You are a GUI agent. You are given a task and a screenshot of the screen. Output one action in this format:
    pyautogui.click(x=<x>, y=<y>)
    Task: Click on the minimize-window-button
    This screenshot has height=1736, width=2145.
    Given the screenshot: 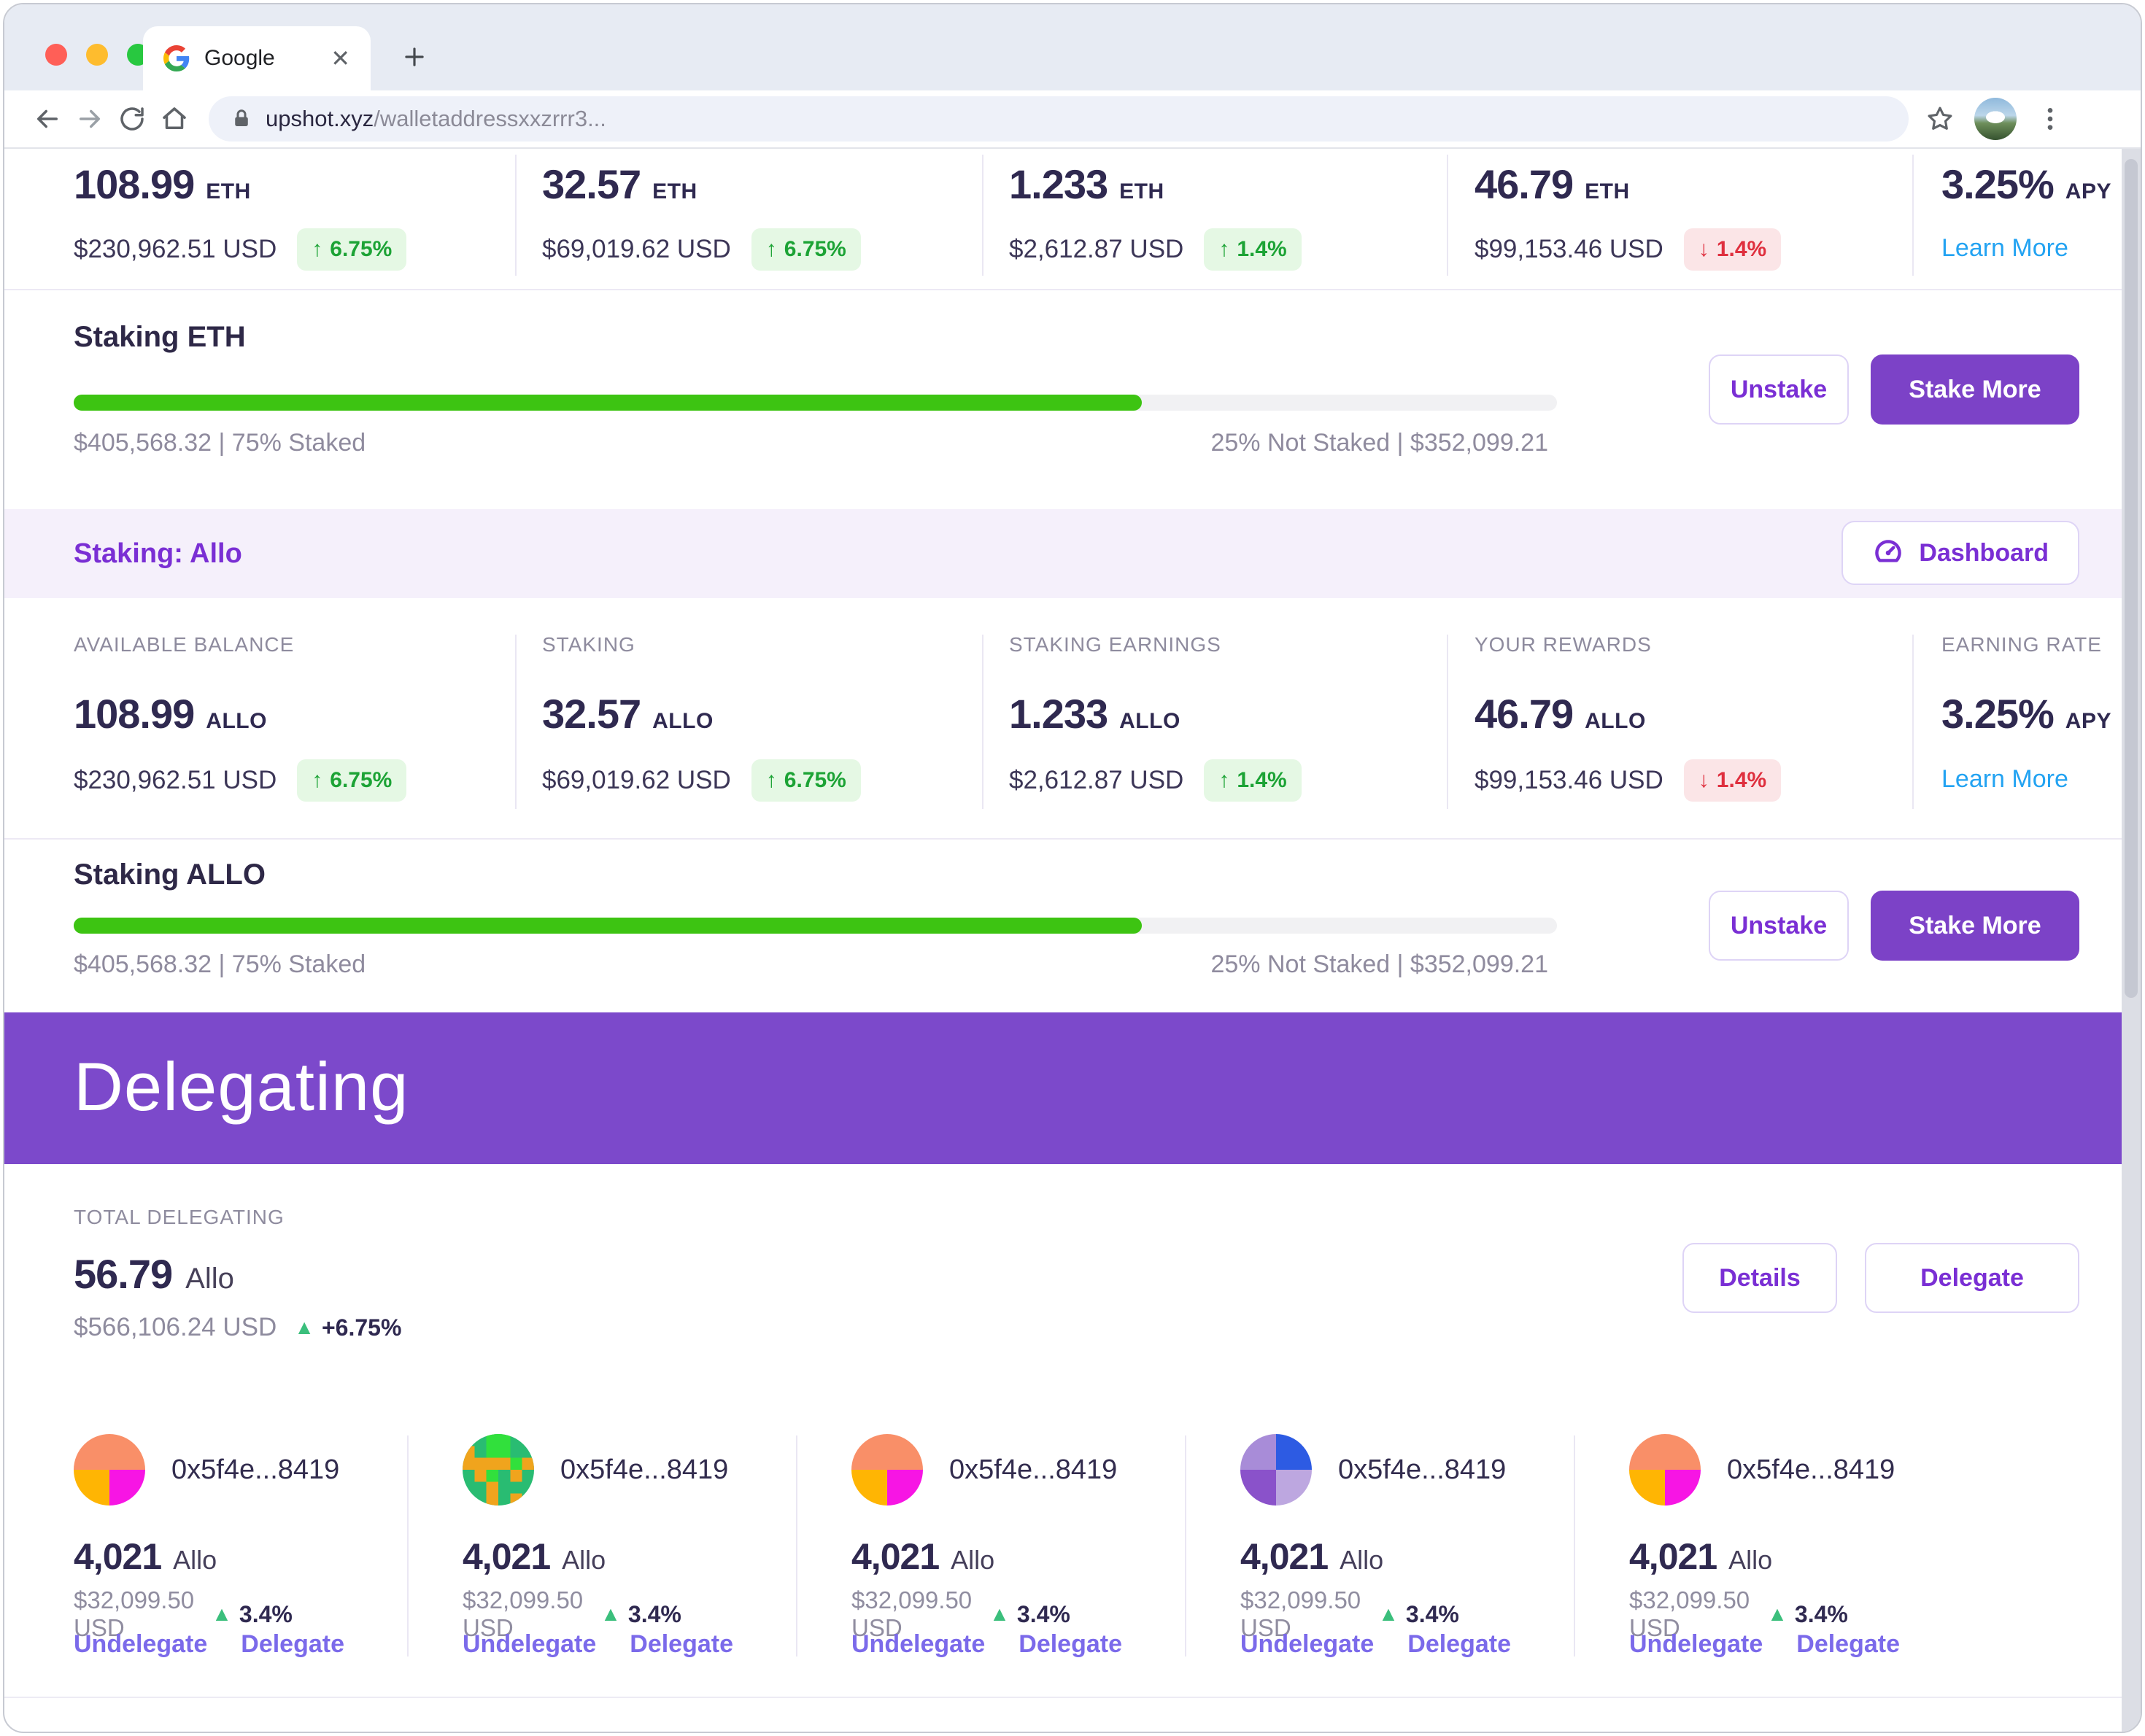 What is the action you would take?
    pyautogui.click(x=97, y=55)
    